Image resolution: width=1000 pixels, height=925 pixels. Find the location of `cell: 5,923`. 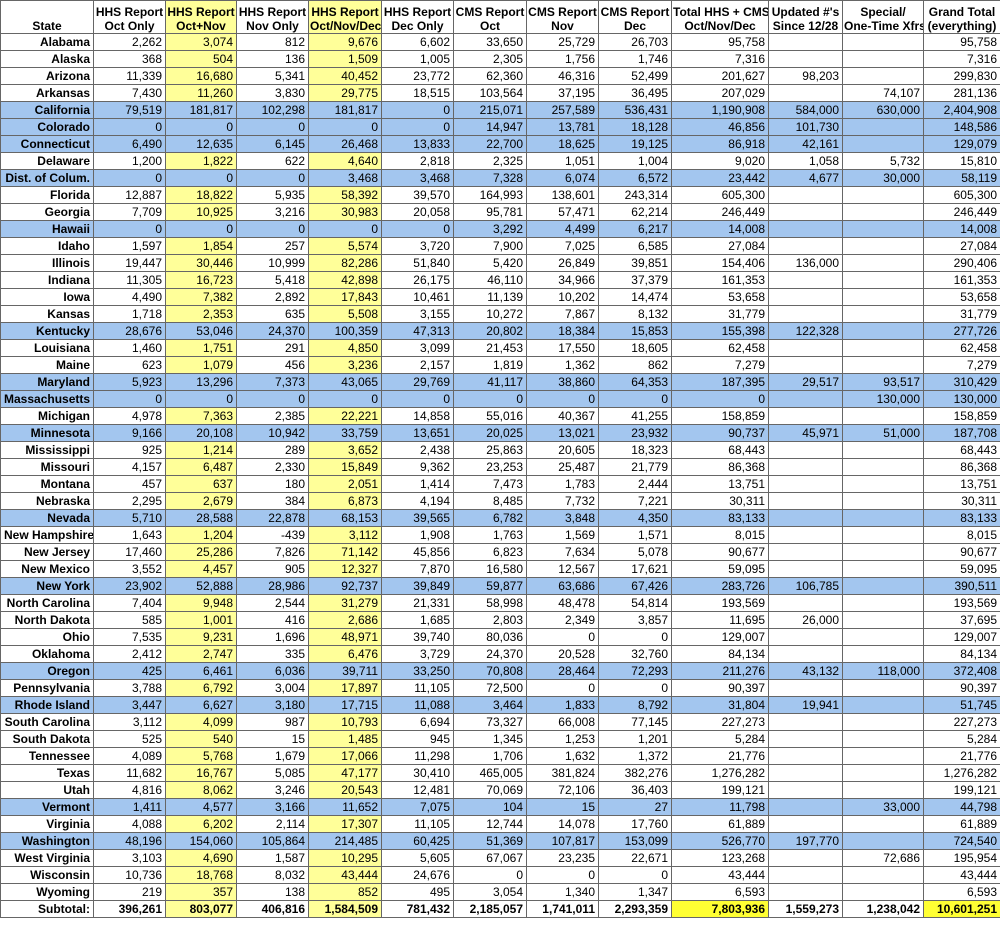

cell: 5,923 is located at coordinates (129, 382).